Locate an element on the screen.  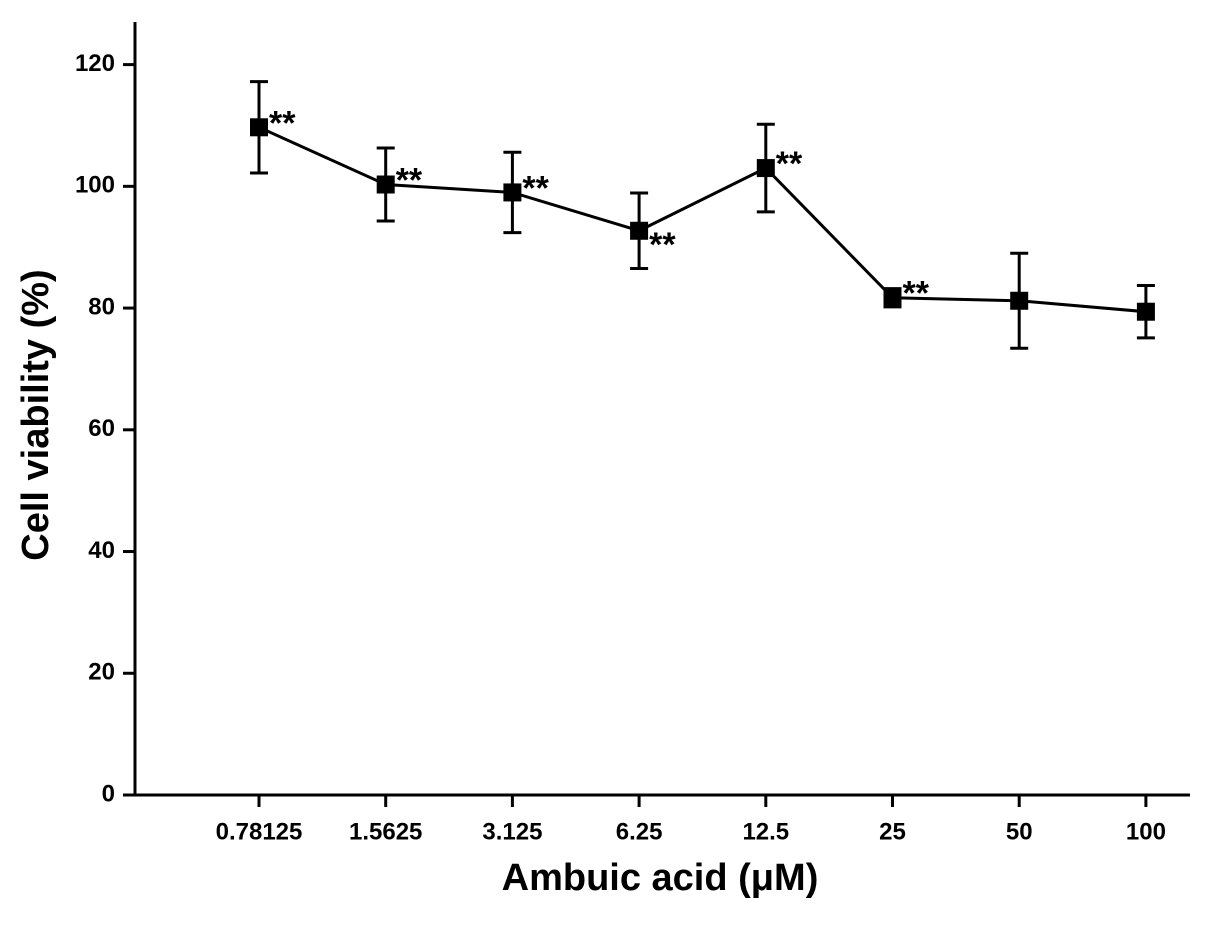
x-axis-title: Ambuic acid (μM) is located at coordinates (660, 878).